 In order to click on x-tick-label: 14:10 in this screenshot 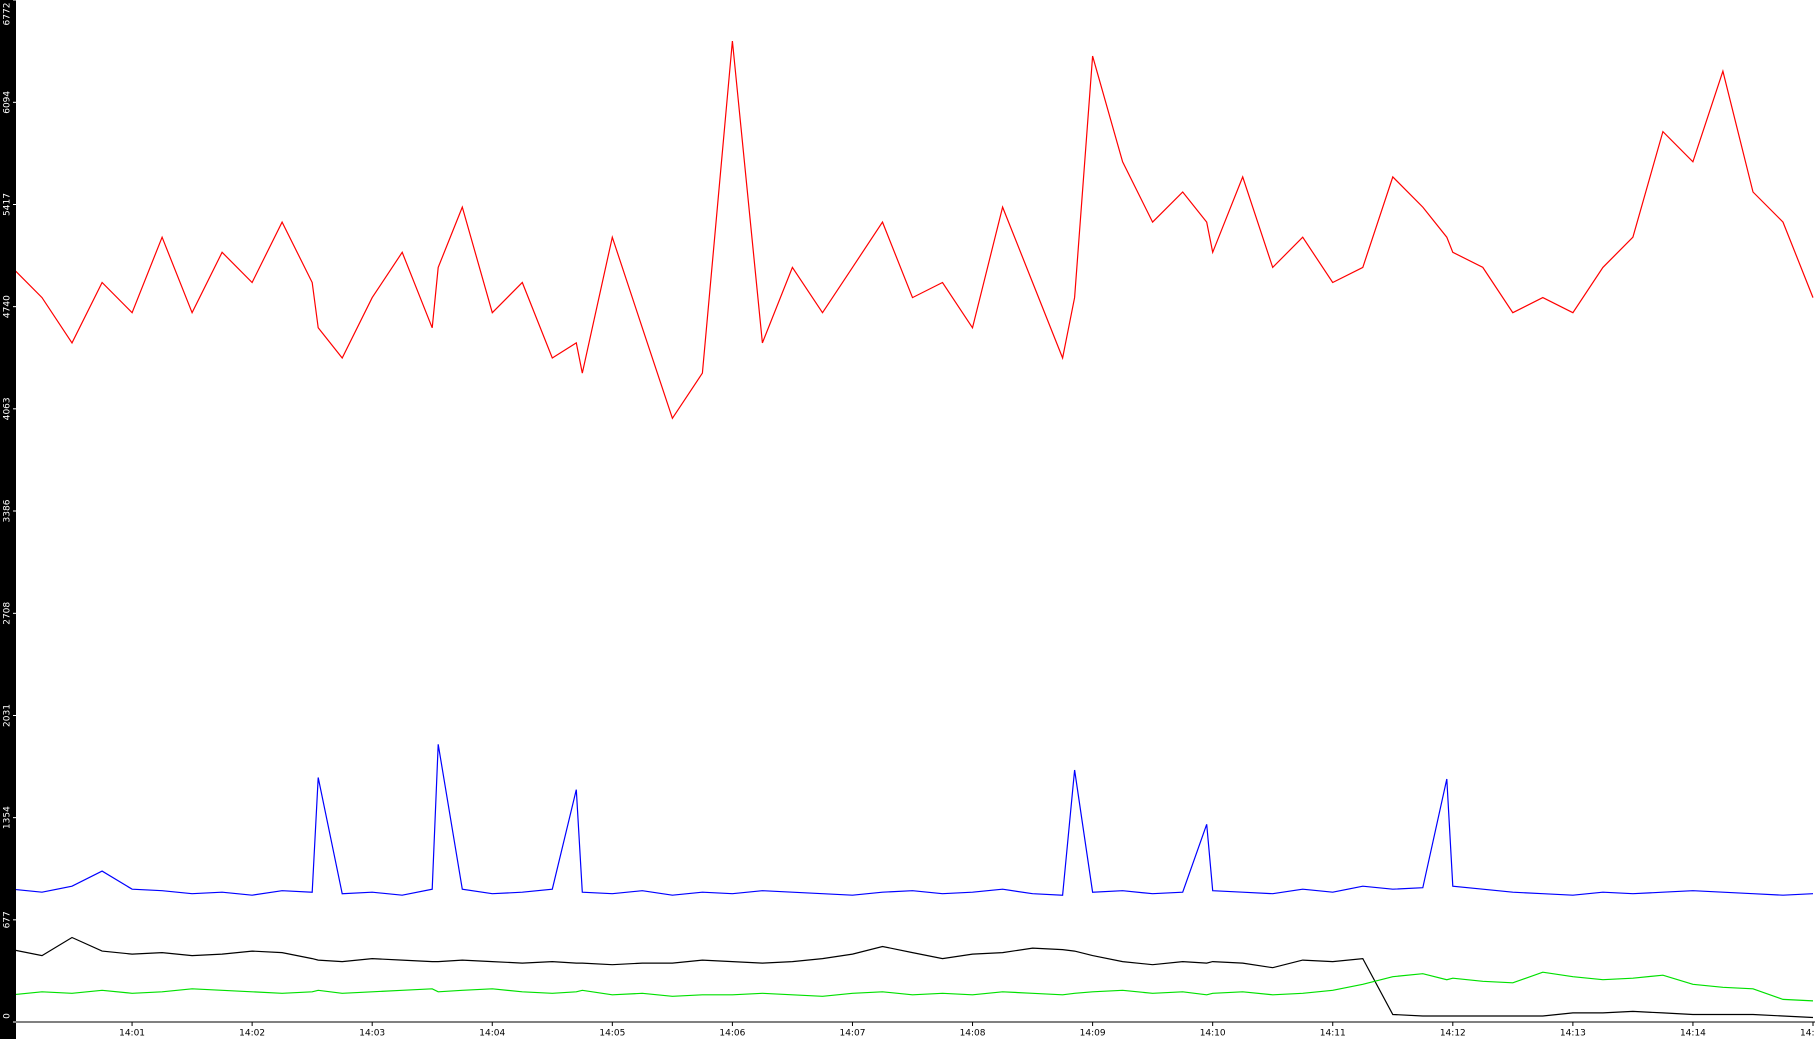, I will do `click(1213, 1034)`.